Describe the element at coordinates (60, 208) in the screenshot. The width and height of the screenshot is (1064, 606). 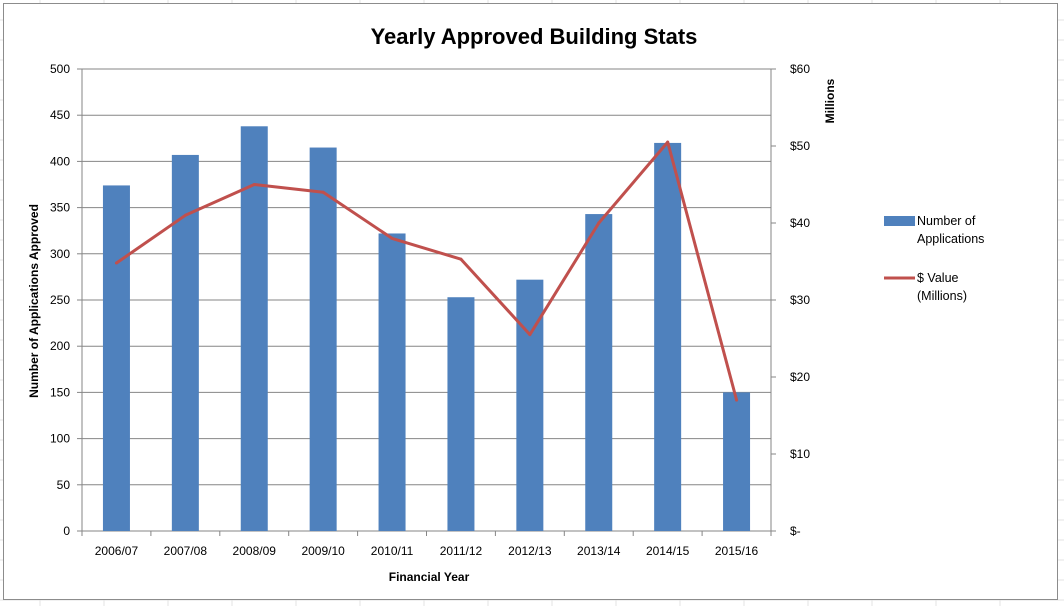
I see `y-tick-label: 350` at that location.